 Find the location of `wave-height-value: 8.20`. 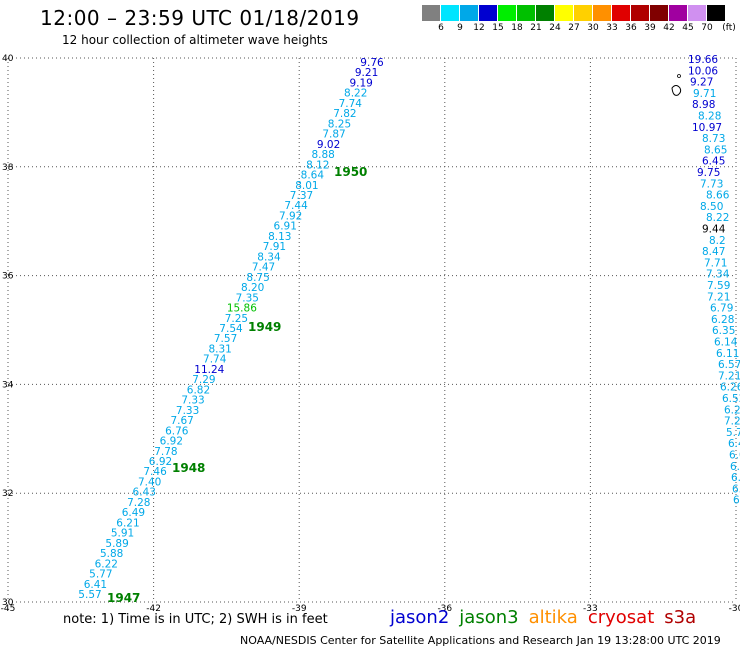

wave-height-value: 8.20 is located at coordinates (252, 288).